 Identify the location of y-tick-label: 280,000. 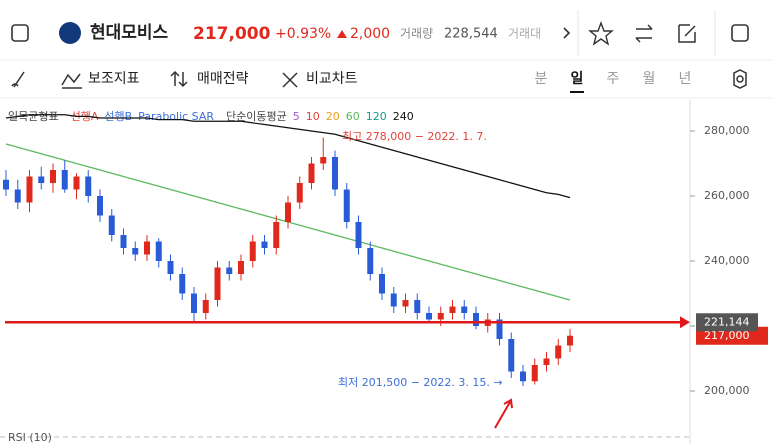
(727, 130).